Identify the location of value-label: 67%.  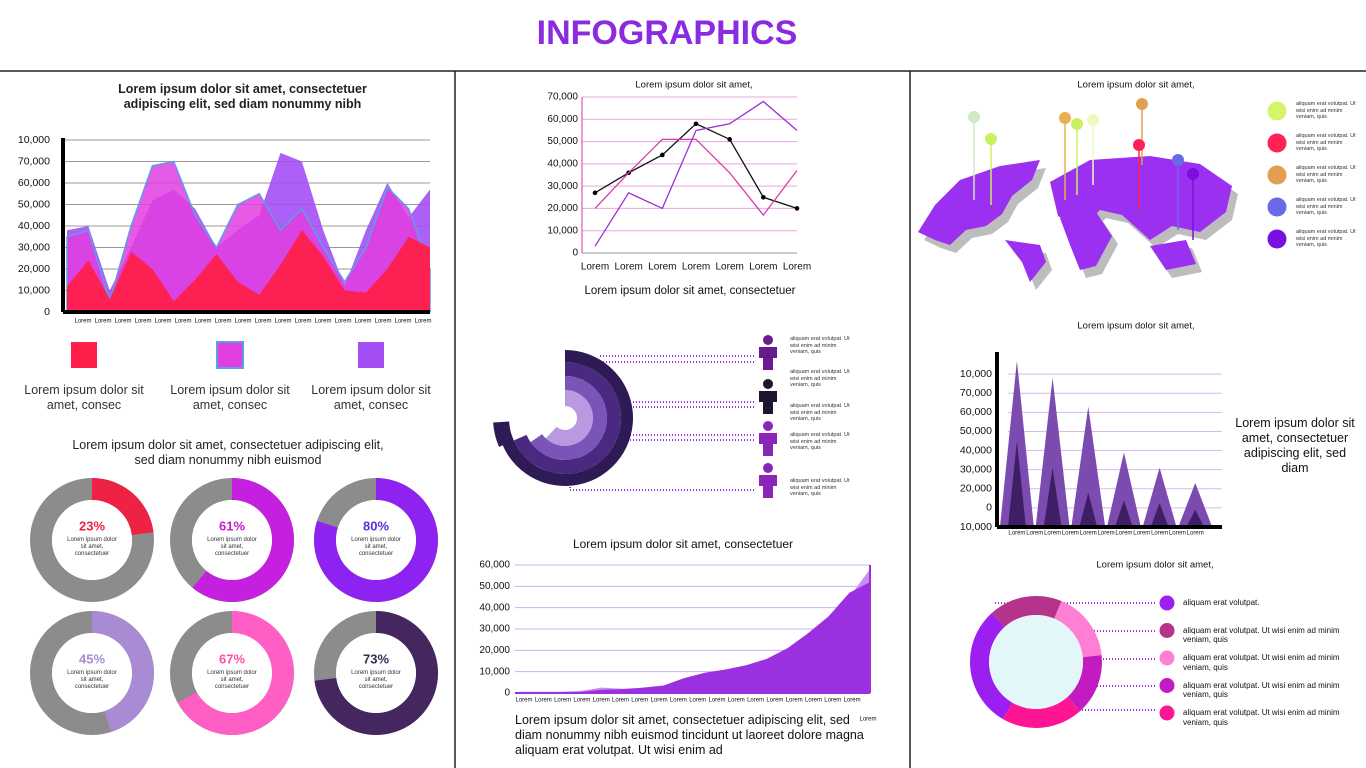
(232, 658).